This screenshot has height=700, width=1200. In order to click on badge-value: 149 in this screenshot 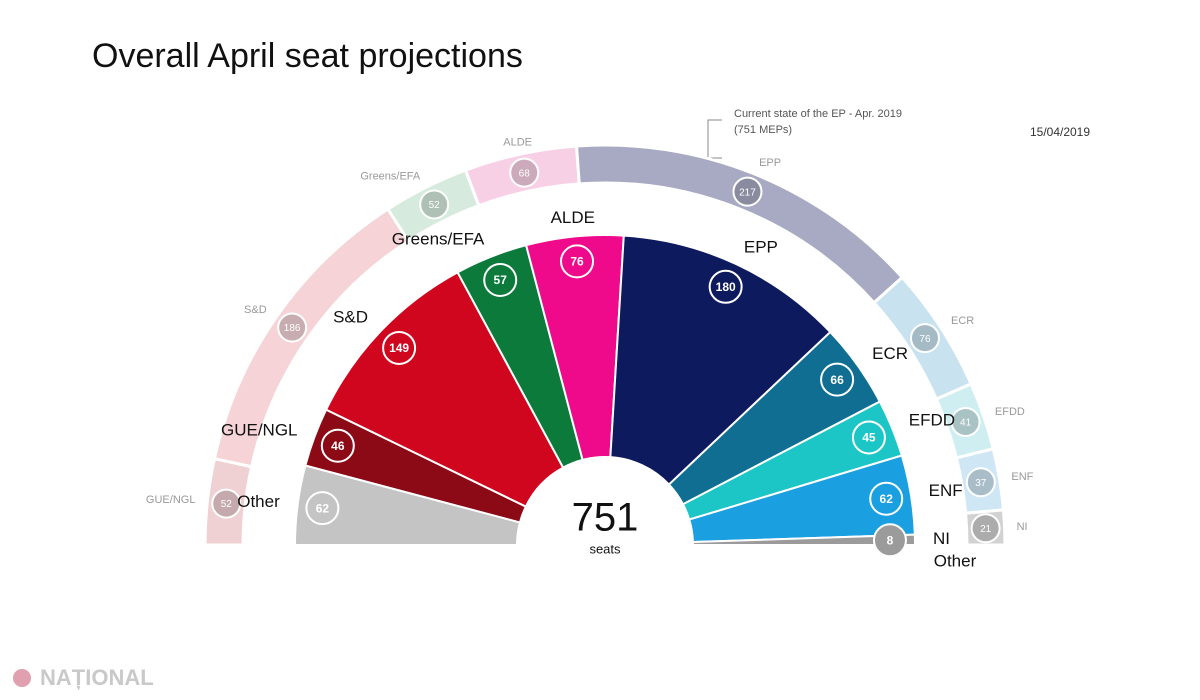, I will do `click(399, 348)`.